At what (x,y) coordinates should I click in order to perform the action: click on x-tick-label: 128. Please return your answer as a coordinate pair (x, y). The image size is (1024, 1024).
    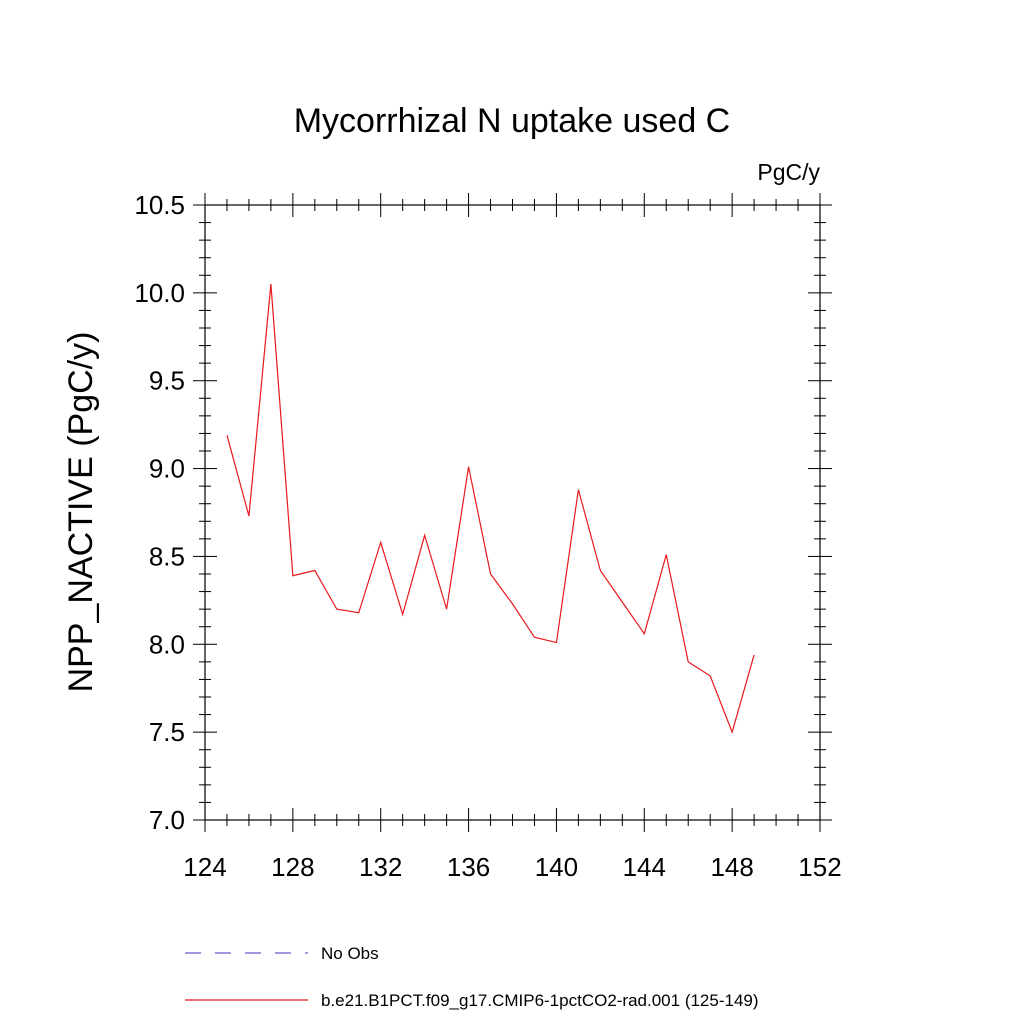
    Looking at the image, I should click on (292, 867).